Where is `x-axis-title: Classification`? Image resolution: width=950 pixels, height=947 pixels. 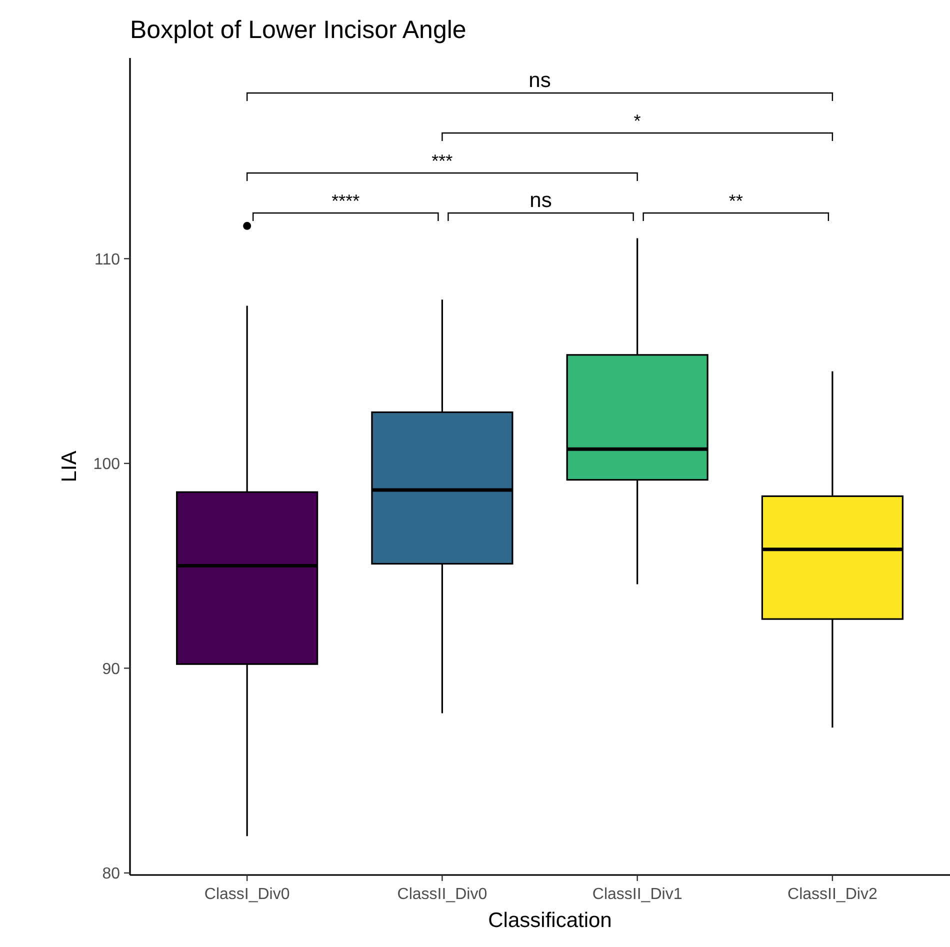 x-axis-title: Classification is located at coordinates (550, 920).